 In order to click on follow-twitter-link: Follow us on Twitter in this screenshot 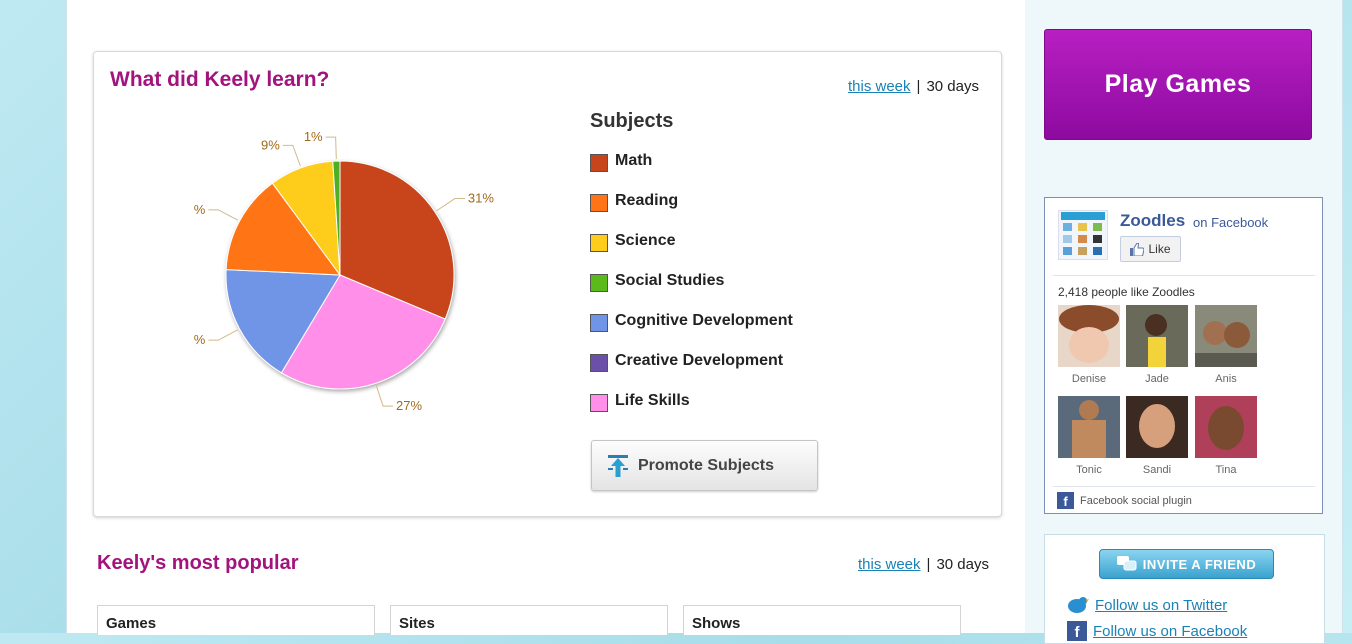, I will do `click(1146, 605)`.